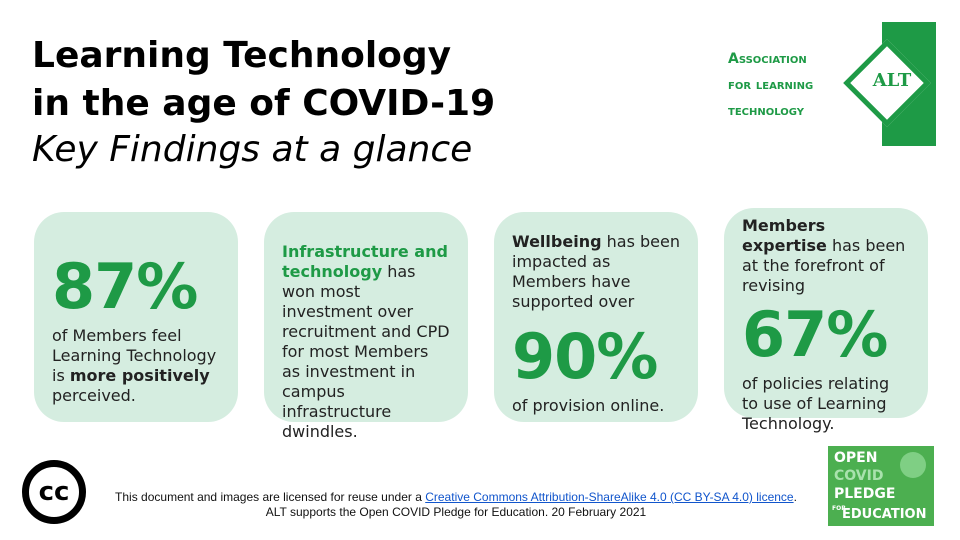 The image size is (960, 540). What do you see at coordinates (134, 355) in the screenshot?
I see `finding-text-part: of Members feel Learning Technology is` at bounding box center [134, 355].